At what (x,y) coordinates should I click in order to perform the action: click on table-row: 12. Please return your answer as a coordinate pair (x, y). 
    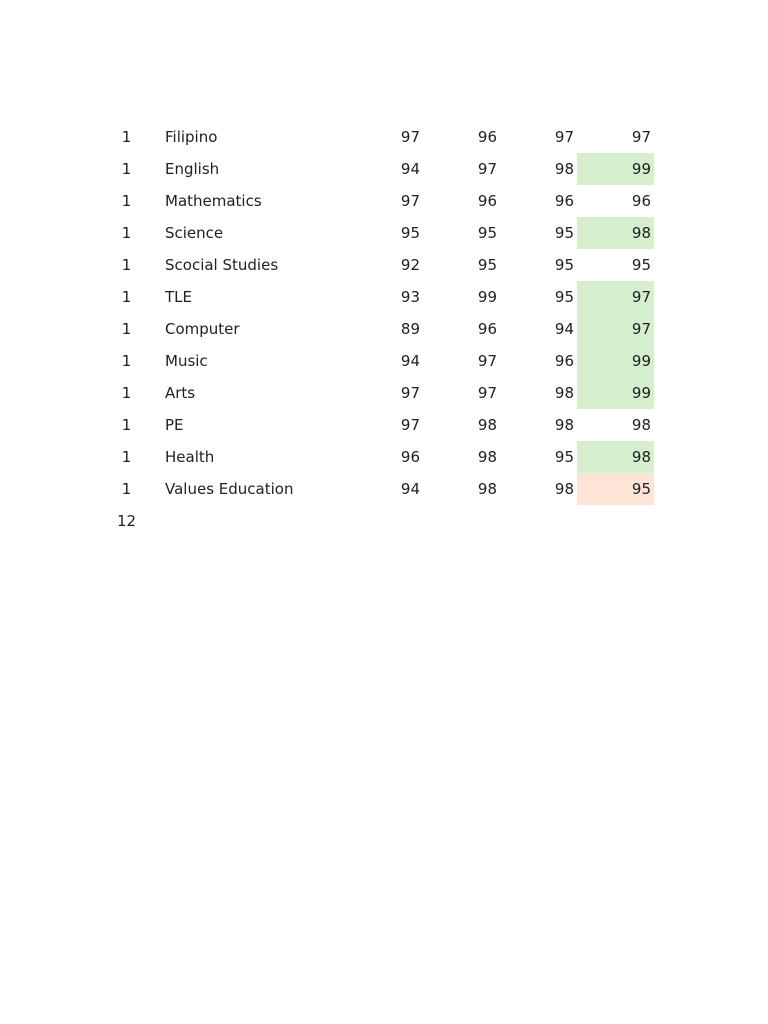
    Looking at the image, I should click on (371, 521).